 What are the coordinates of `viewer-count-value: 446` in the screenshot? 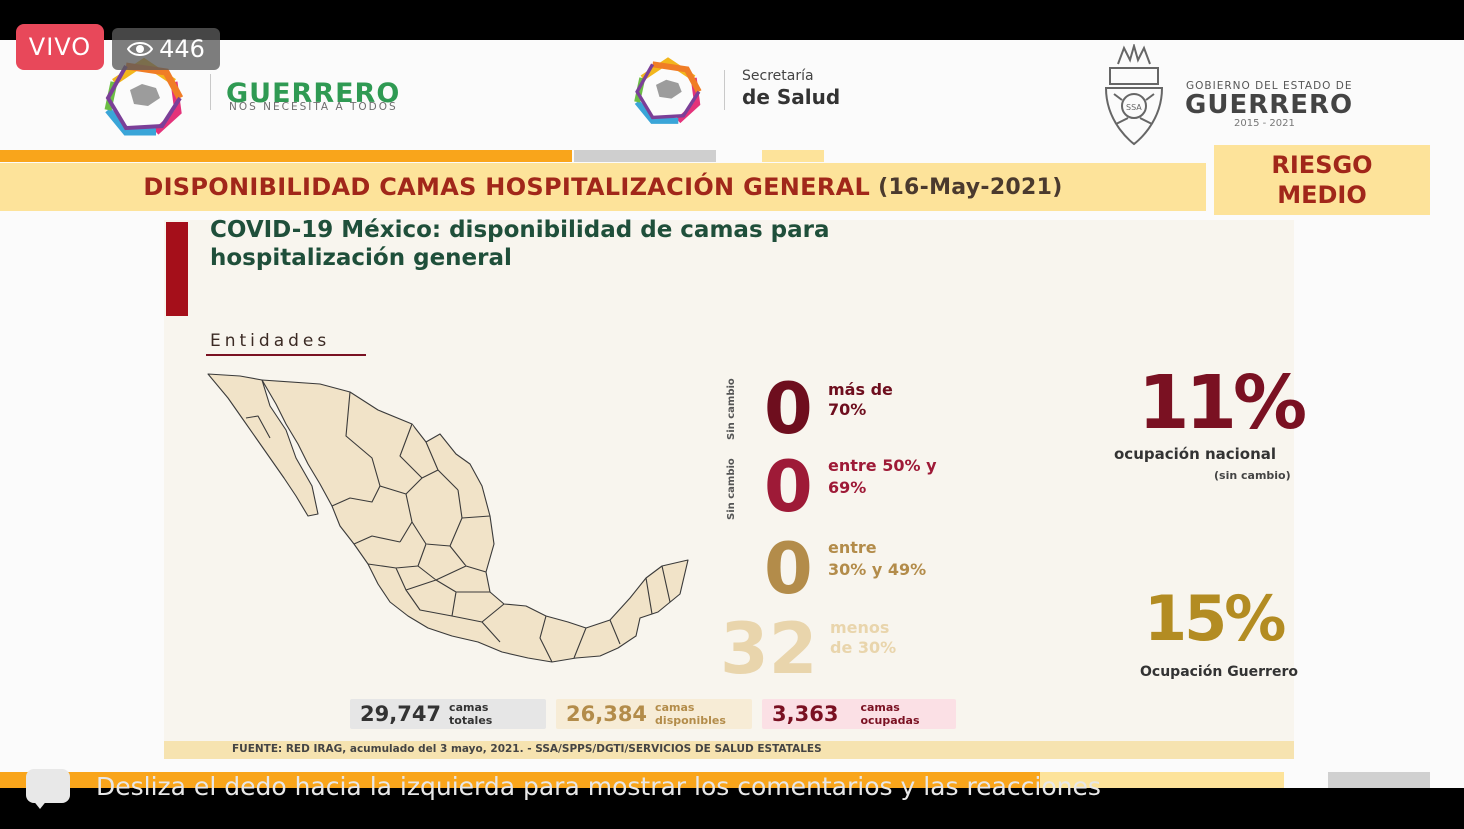 It's located at (182, 49).